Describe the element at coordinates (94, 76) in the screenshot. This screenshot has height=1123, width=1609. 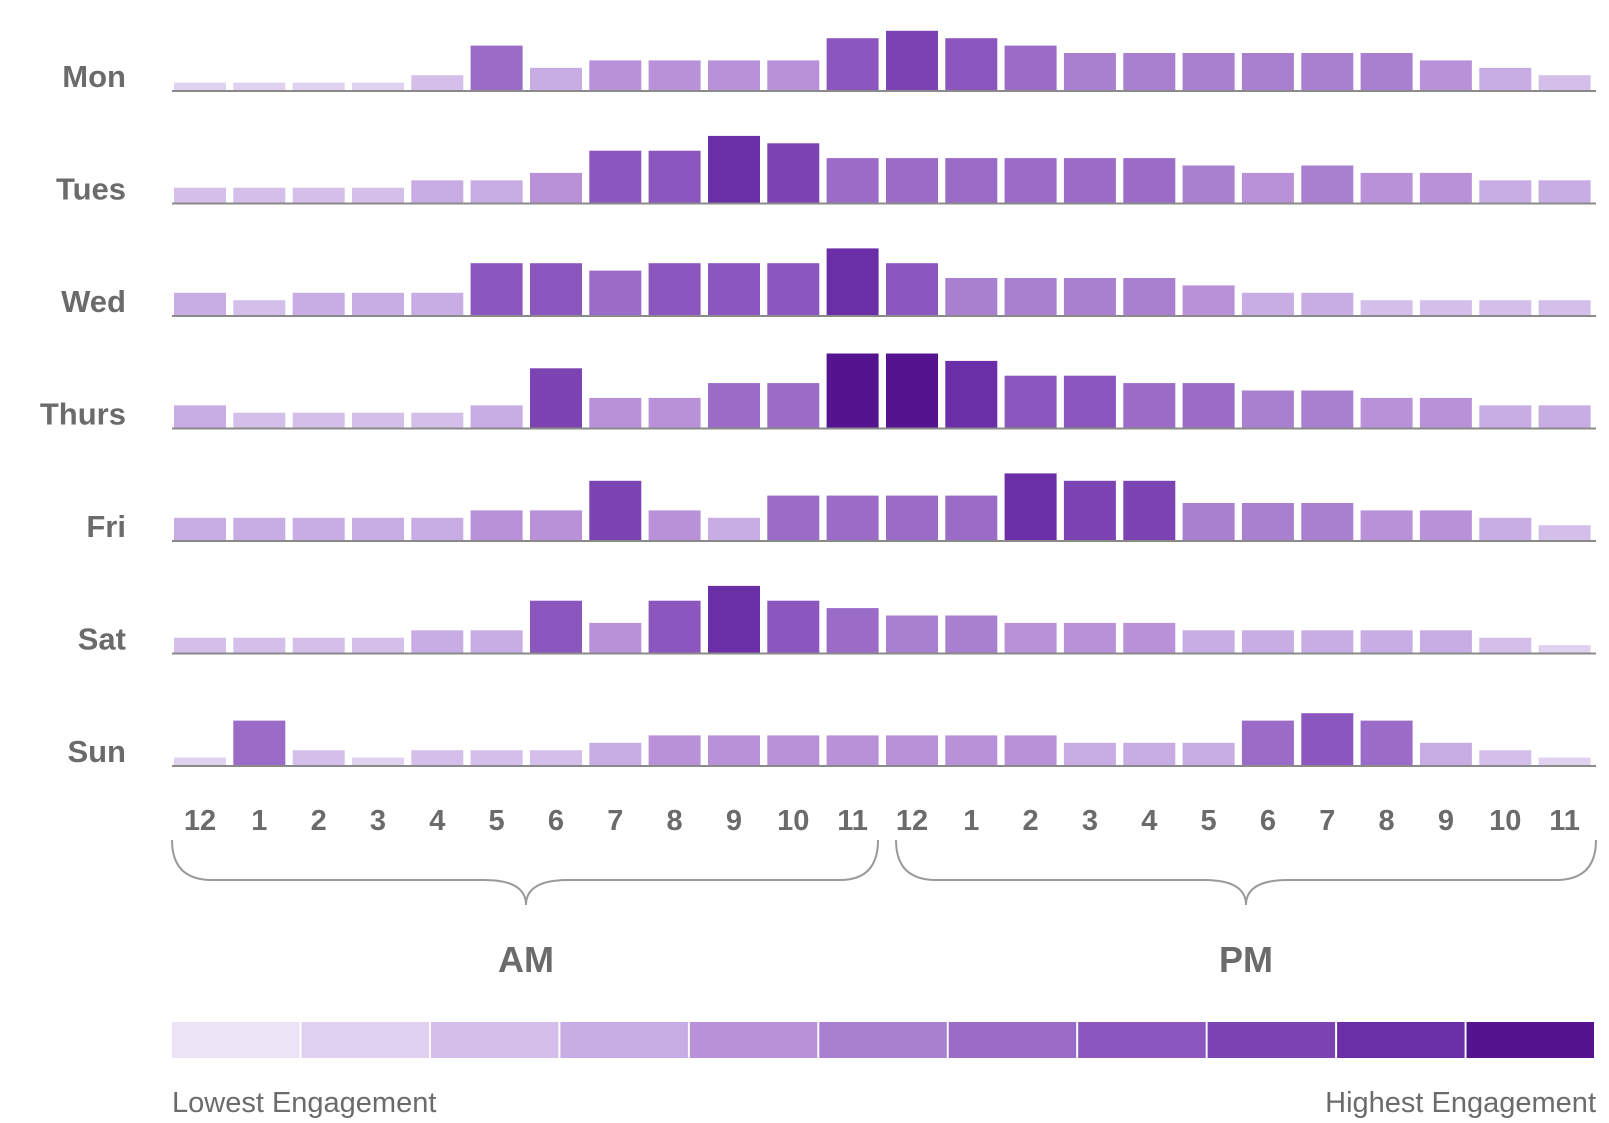
I see `day-label-mon: Mon` at that location.